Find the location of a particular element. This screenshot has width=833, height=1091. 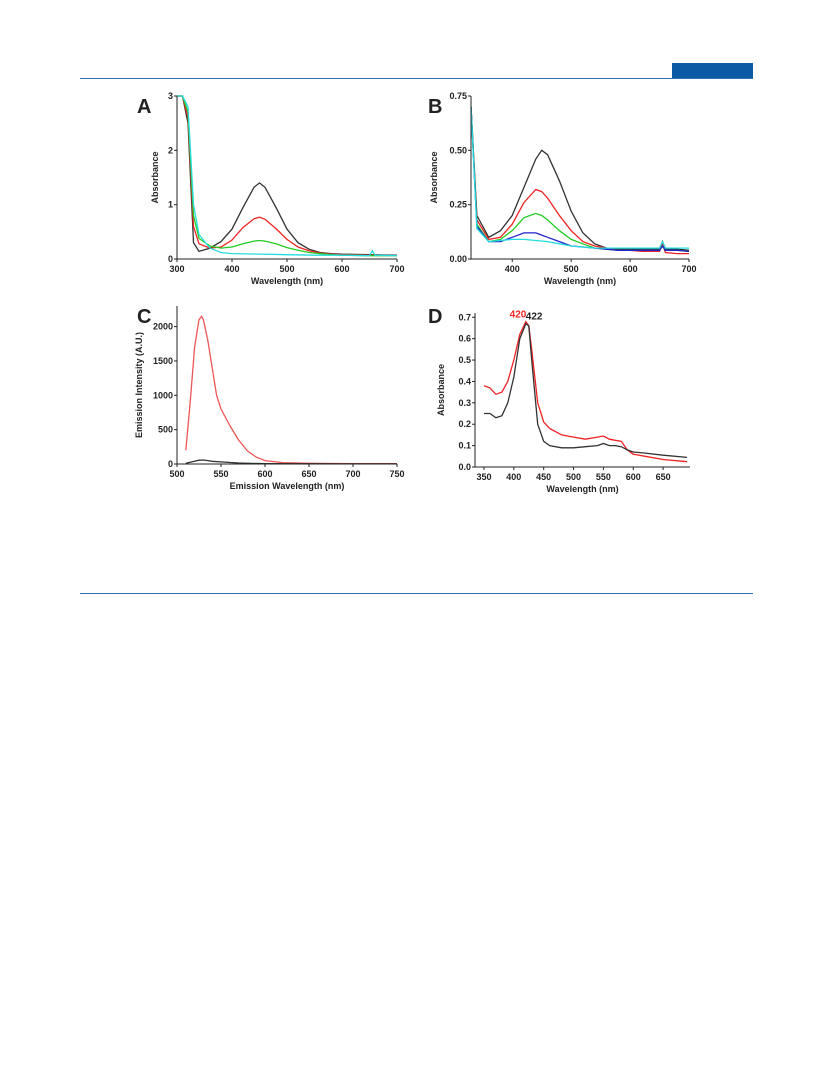

panel-letter: A is located at coordinates (144, 107).